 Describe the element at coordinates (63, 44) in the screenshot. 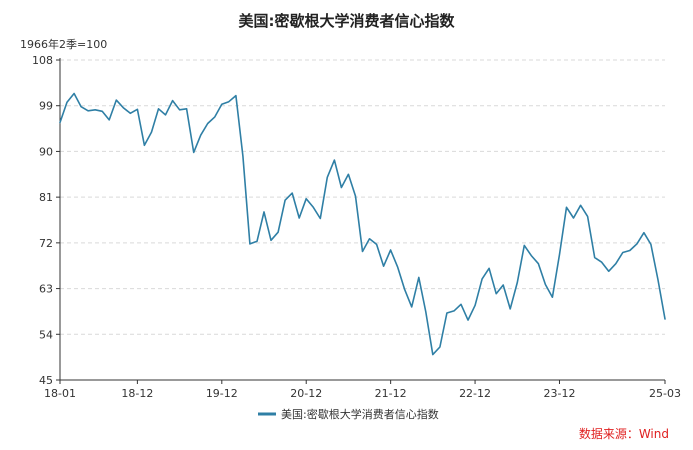

I see `y-axis-unit-label: 1966年2季=100` at that location.